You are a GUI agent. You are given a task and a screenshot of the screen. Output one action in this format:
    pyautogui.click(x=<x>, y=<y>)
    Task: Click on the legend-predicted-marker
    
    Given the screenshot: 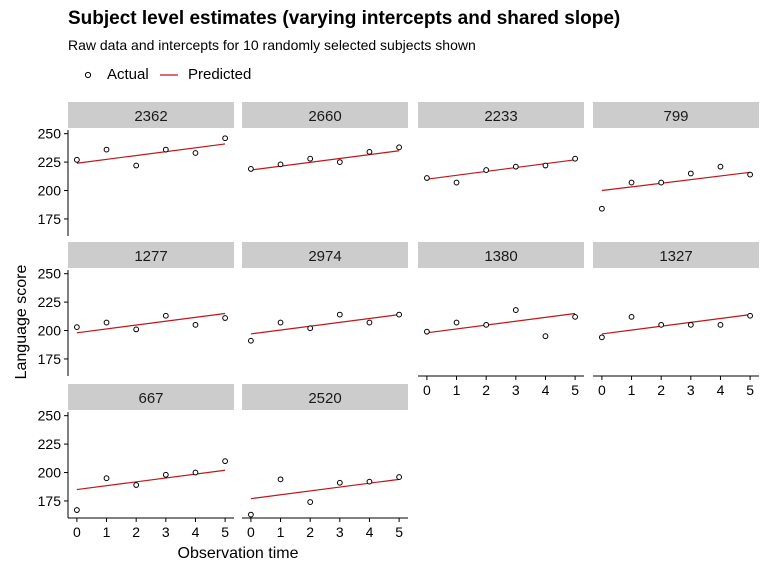 What is the action you would take?
    pyautogui.click(x=169, y=75)
    